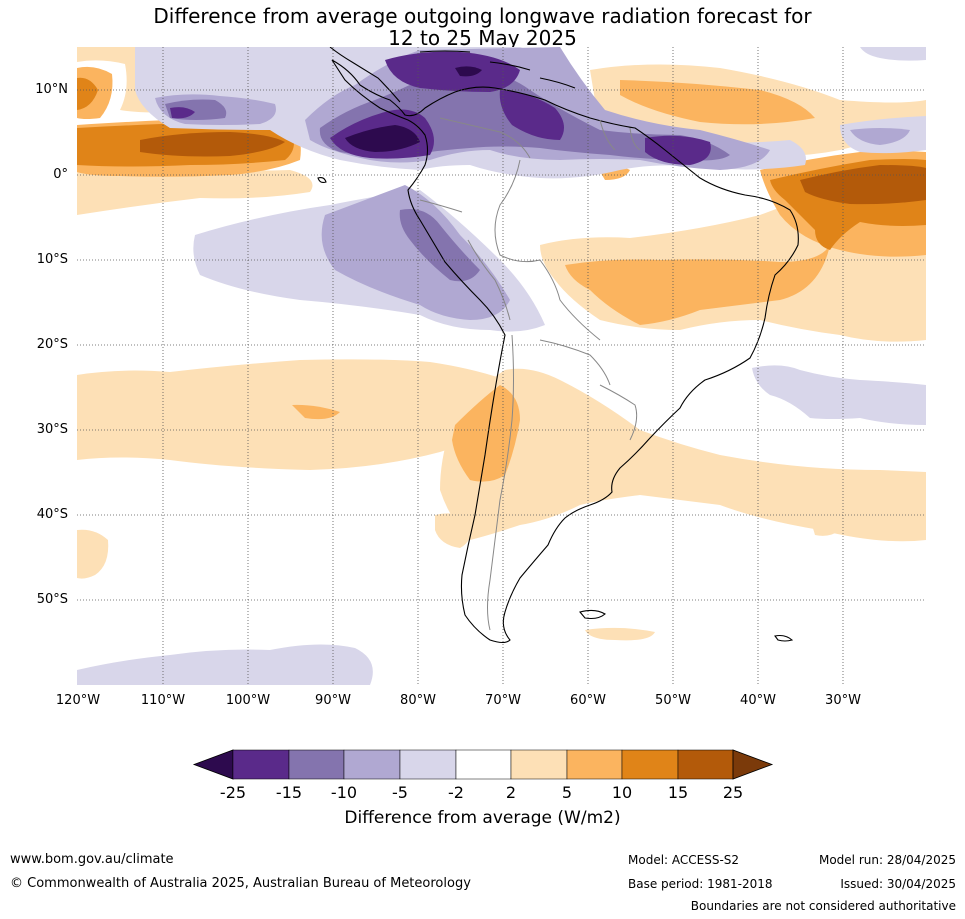  Describe the element at coordinates (575, 362) in the screenshot. I see `border-bolivia-paraguay` at that location.